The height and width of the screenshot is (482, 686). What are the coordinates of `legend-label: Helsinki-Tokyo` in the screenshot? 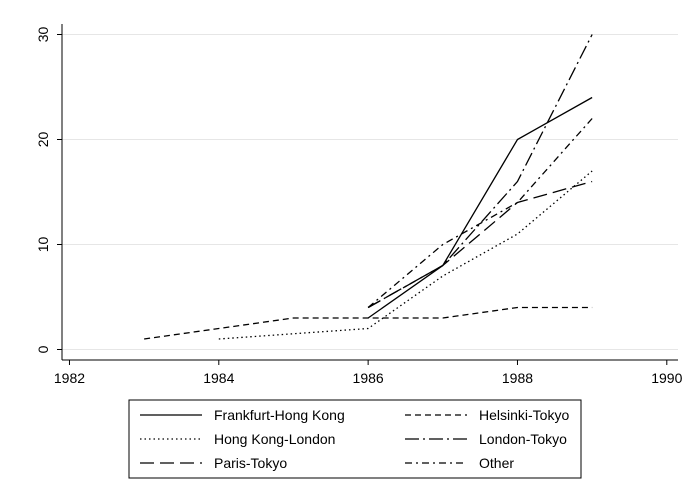 It's located at (524, 415).